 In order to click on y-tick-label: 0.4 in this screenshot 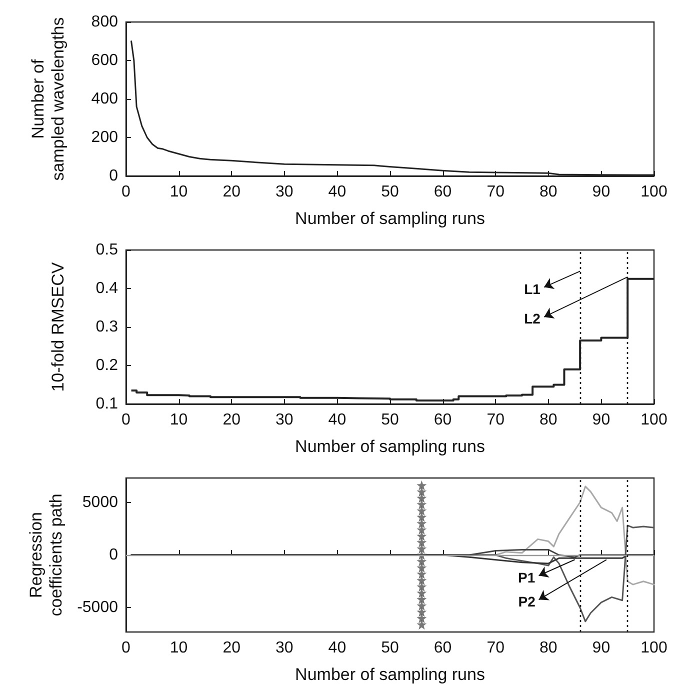, I will do `click(107, 288)`.